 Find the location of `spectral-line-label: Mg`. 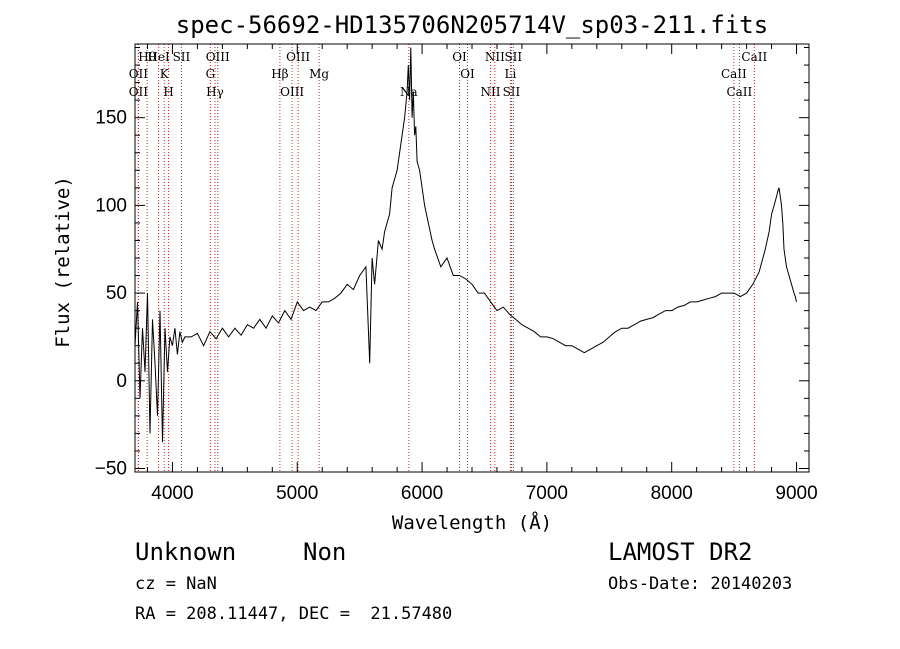

spectral-line-label: Mg is located at coordinates (319, 74).